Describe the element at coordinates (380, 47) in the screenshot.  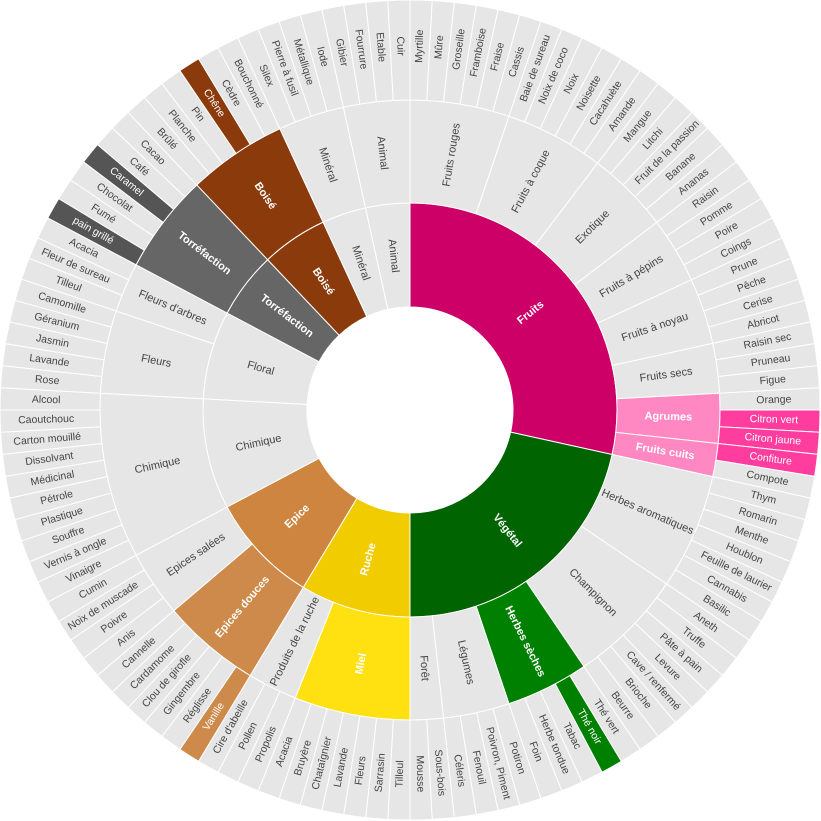
I see `aroma-etable-label: Etable` at that location.